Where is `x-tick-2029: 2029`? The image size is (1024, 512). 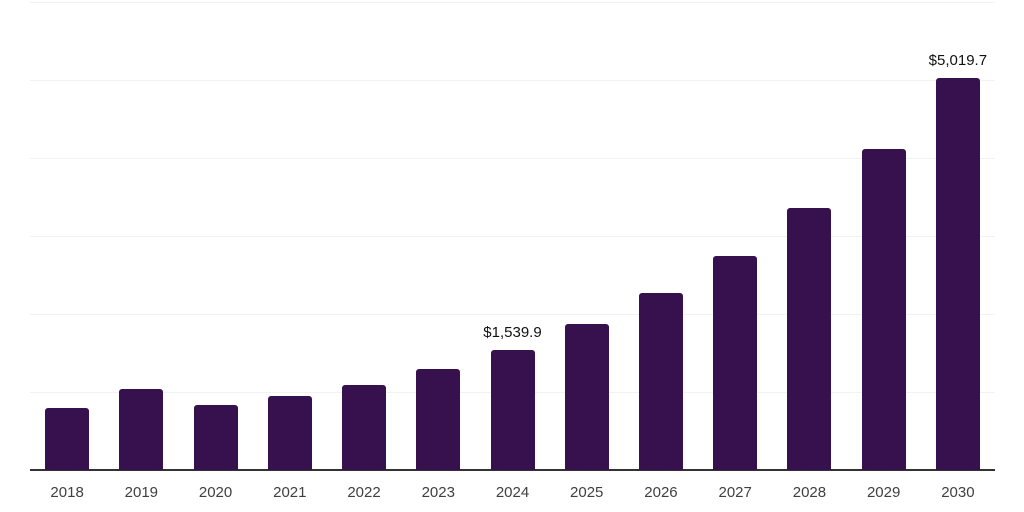
x-tick-2029: 2029 is located at coordinates (883, 492).